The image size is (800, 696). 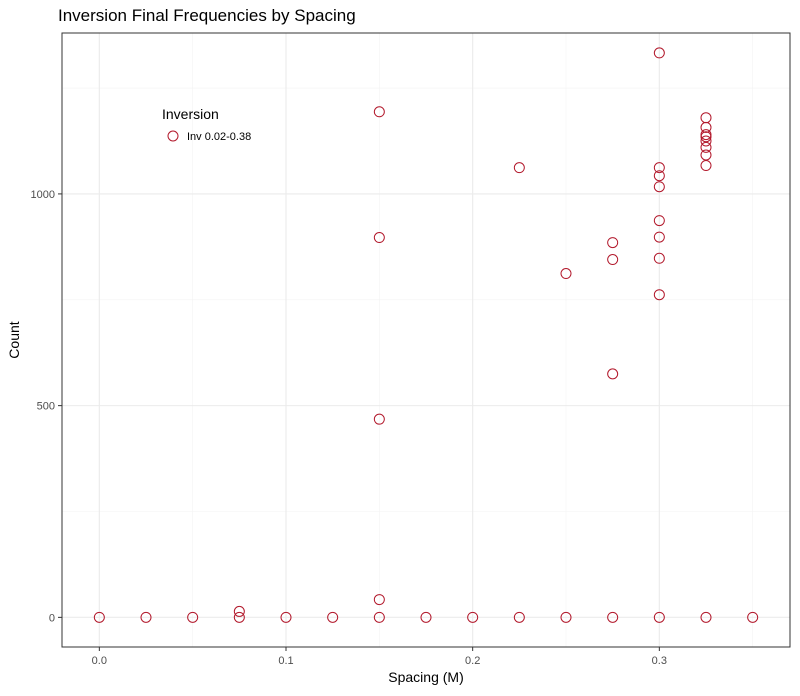 What do you see at coordinates (207, 15) in the screenshot?
I see `chart-title: Inversion Final Frequencies by Spacing` at bounding box center [207, 15].